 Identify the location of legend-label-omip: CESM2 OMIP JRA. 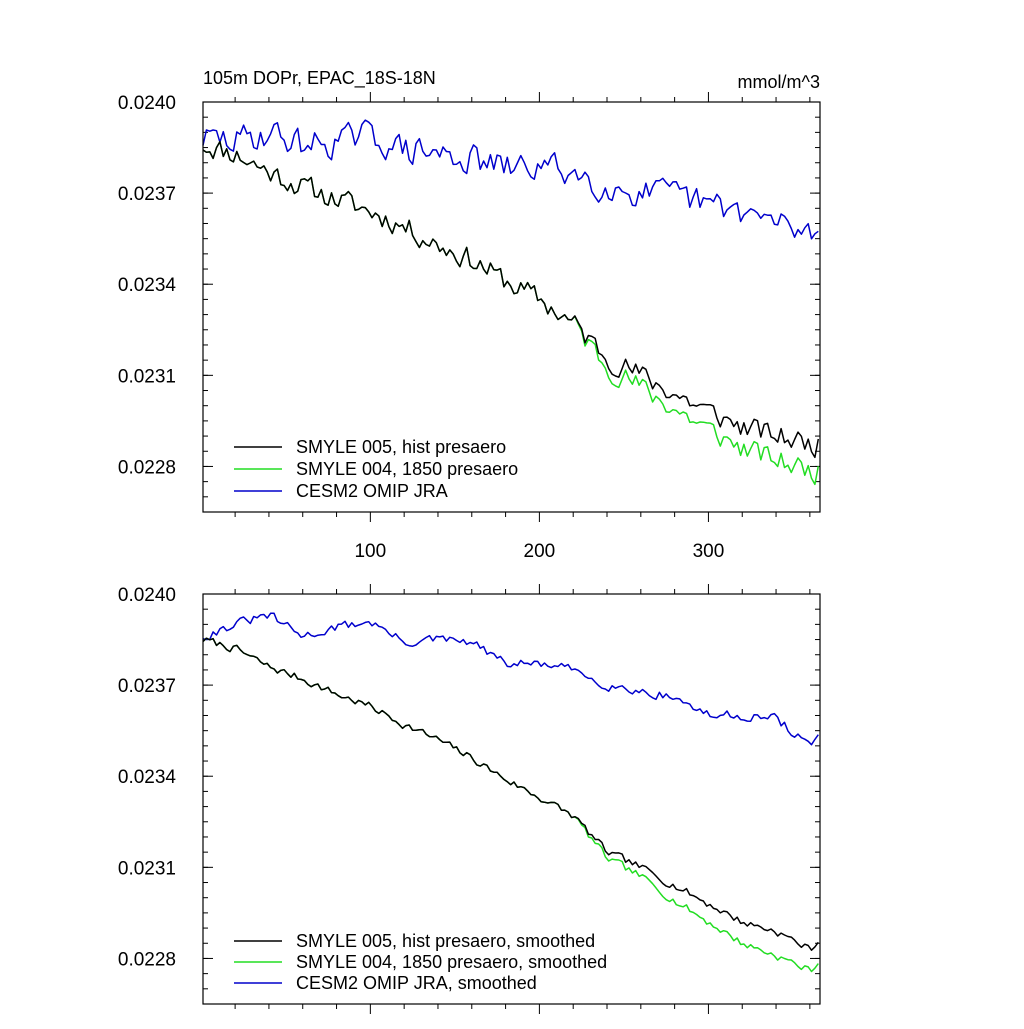
(372, 491).